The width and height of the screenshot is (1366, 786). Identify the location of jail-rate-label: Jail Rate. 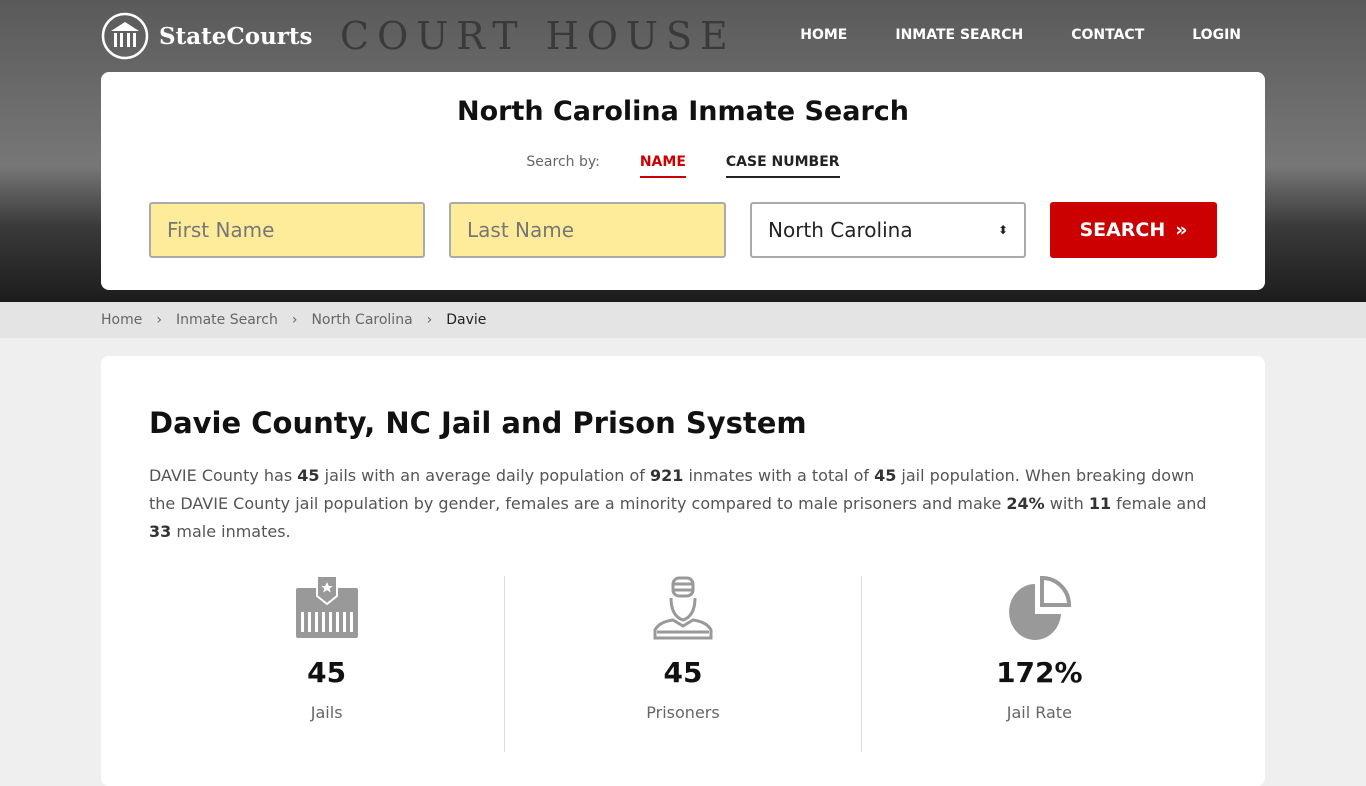
(1039, 712).